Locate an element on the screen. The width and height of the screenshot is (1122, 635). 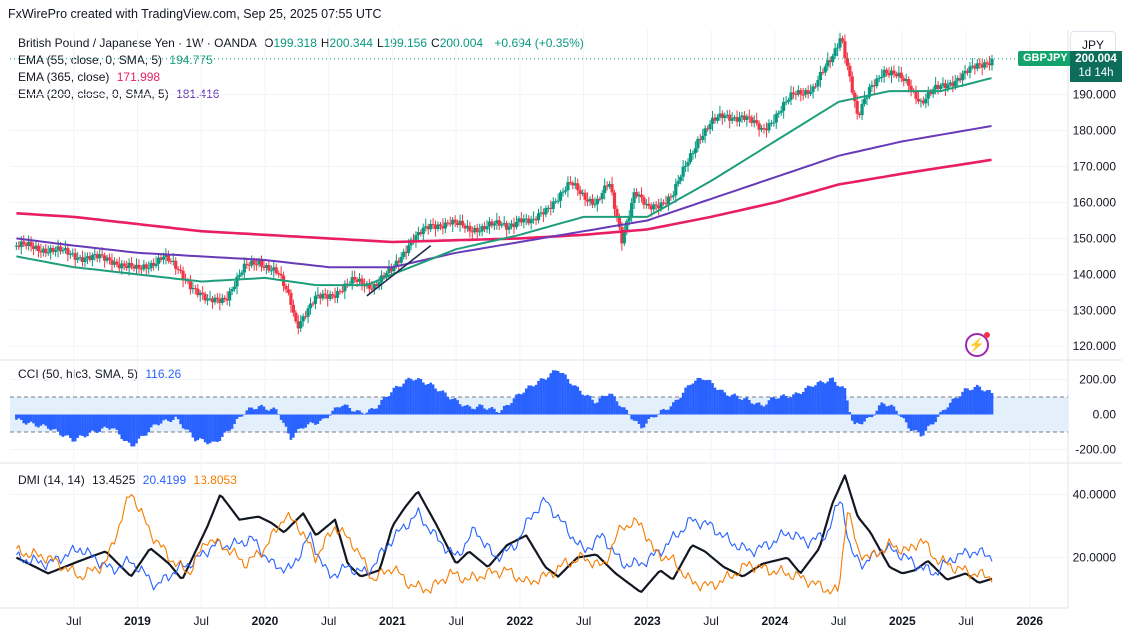
ema365-legend: EMA (365, close) 171.998 is located at coordinates (91, 77).